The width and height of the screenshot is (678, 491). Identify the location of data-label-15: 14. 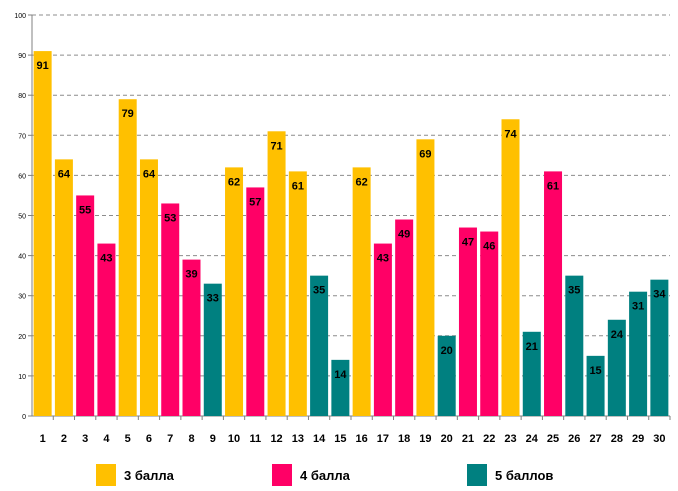
(340, 375).